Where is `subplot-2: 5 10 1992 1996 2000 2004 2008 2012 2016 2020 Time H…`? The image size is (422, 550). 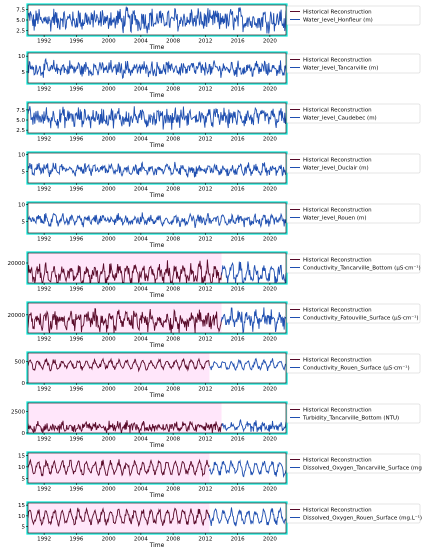 subplot-2: 5 10 1992 1996 2000 2004 2008 2012 2016 2020 Time H… is located at coordinates (219, 75).